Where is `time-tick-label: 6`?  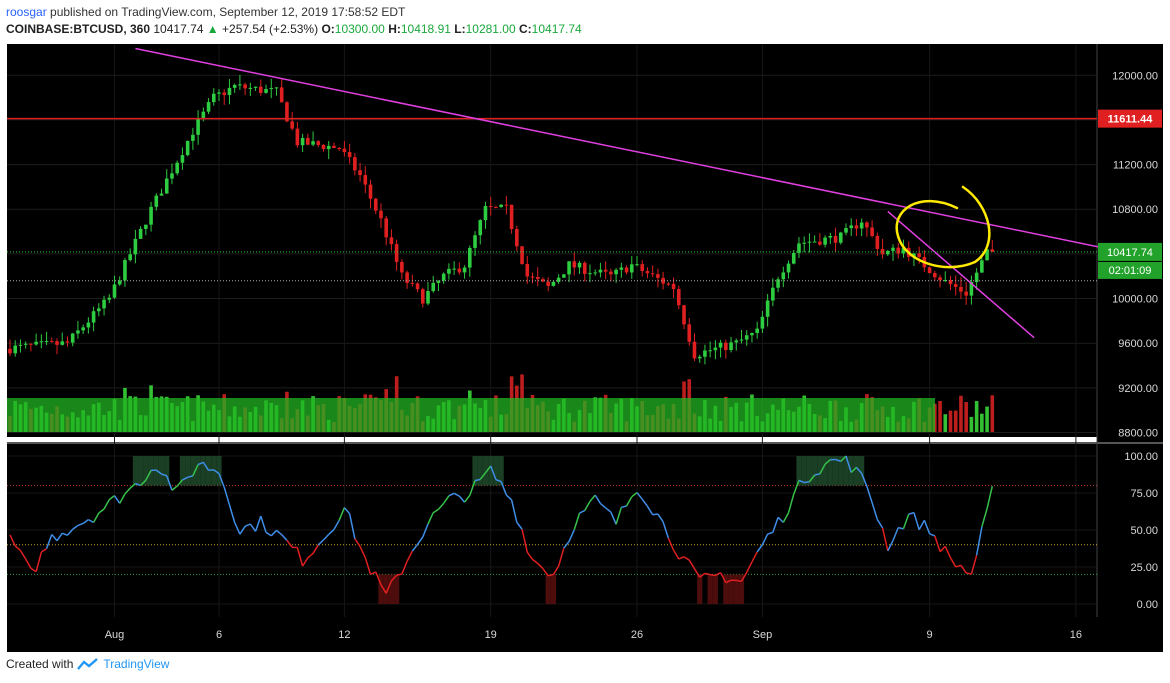
time-tick-label: 6 is located at coordinates (219, 635).